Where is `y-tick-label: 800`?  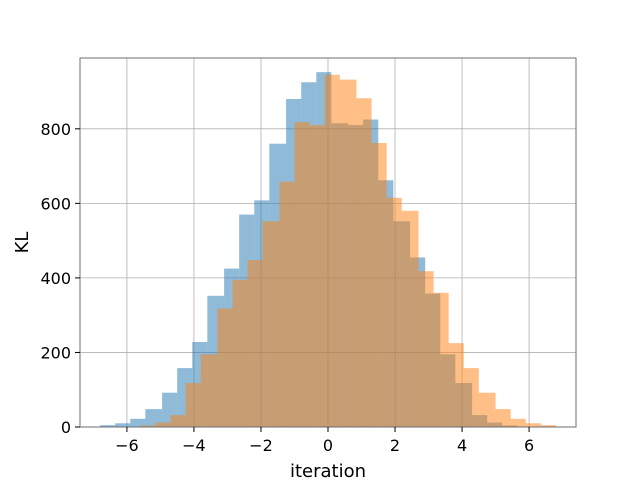
y-tick-label: 800 is located at coordinates (55, 129).